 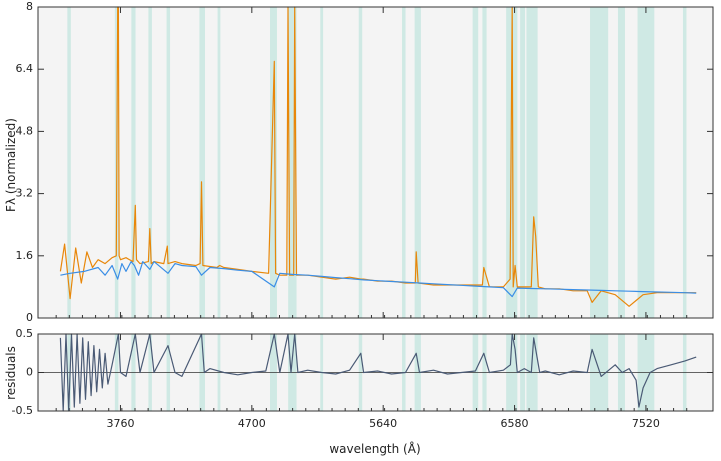 What do you see at coordinates (25, 68) in the screenshot?
I see `y-tick-label: 6.4` at bounding box center [25, 68].